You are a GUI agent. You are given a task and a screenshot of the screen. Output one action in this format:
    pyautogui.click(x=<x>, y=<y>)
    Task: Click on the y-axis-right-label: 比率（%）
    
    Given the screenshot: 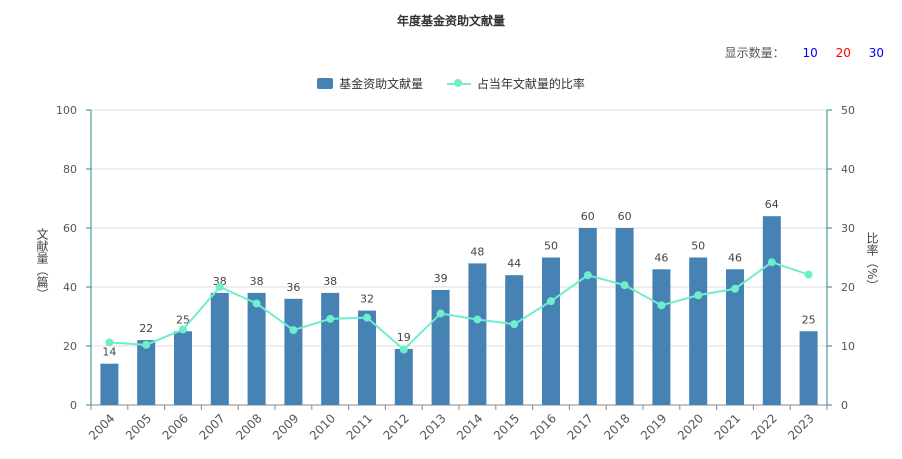 What is the action you would take?
    pyautogui.click(x=872, y=262)
    